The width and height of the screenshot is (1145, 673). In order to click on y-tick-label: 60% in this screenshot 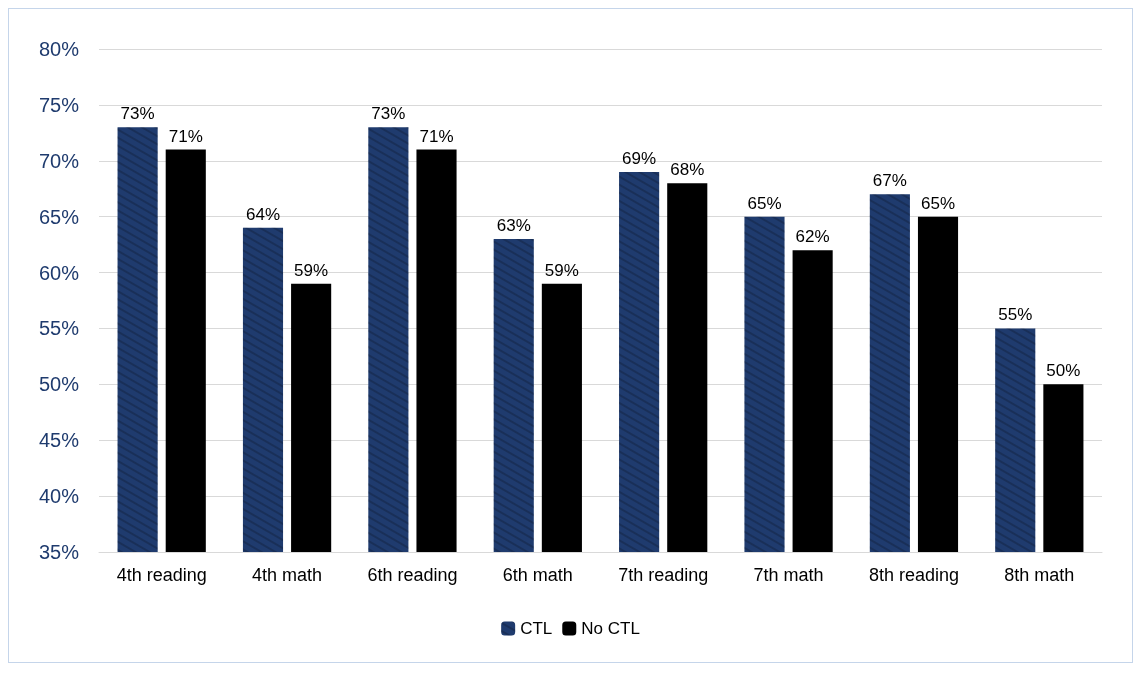, I will do `click(59, 272)`.